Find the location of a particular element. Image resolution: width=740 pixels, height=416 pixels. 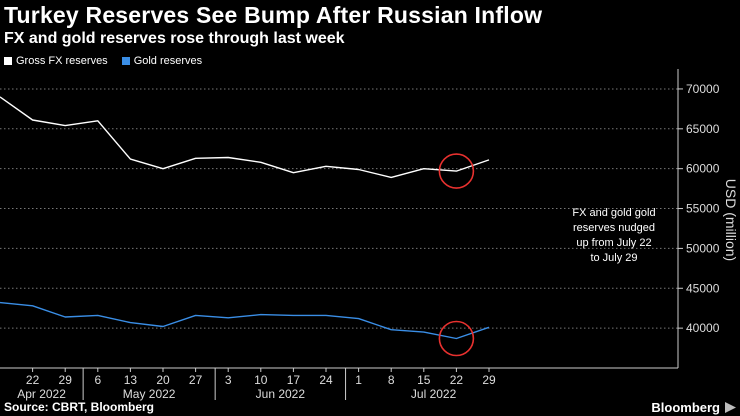

xtick-label-2: 29 is located at coordinates (66, 380).